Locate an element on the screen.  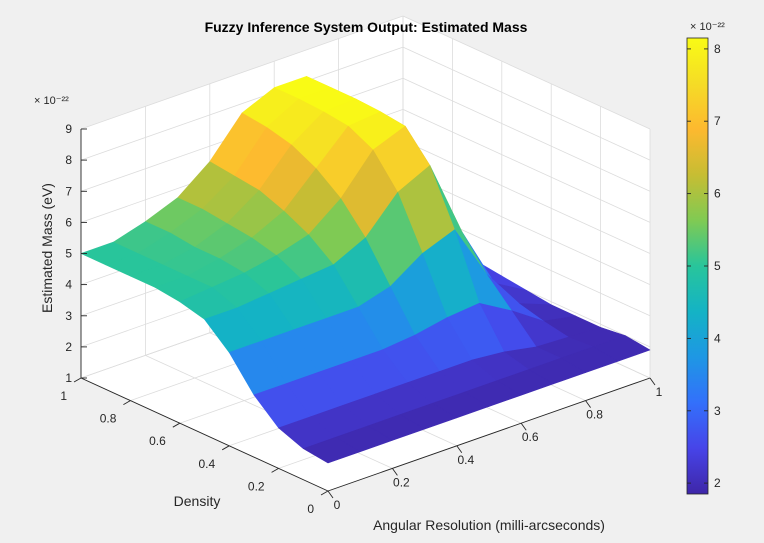
y-tick-label: 0.4 is located at coordinates (207, 464).